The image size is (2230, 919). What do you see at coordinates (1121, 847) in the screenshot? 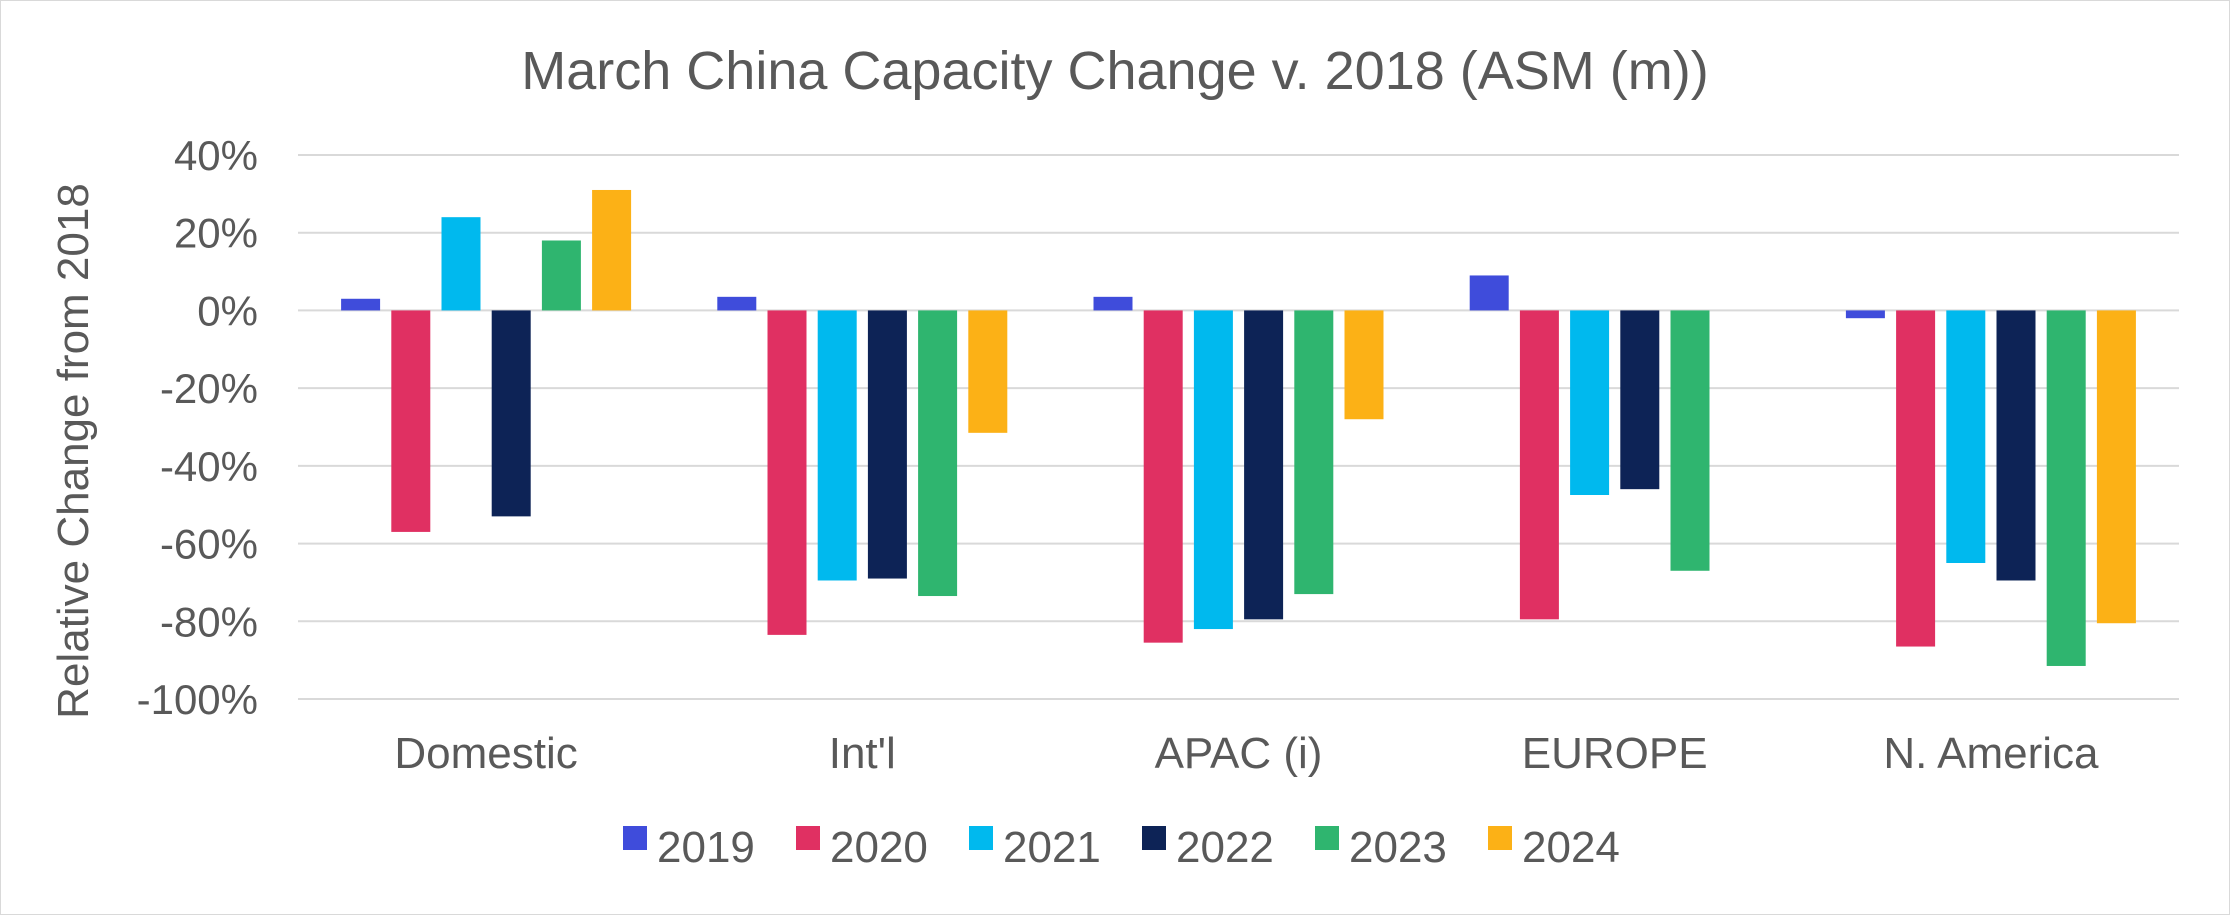
I see `legend: 2019 2020 2021 2022 2023 2024` at bounding box center [1121, 847].